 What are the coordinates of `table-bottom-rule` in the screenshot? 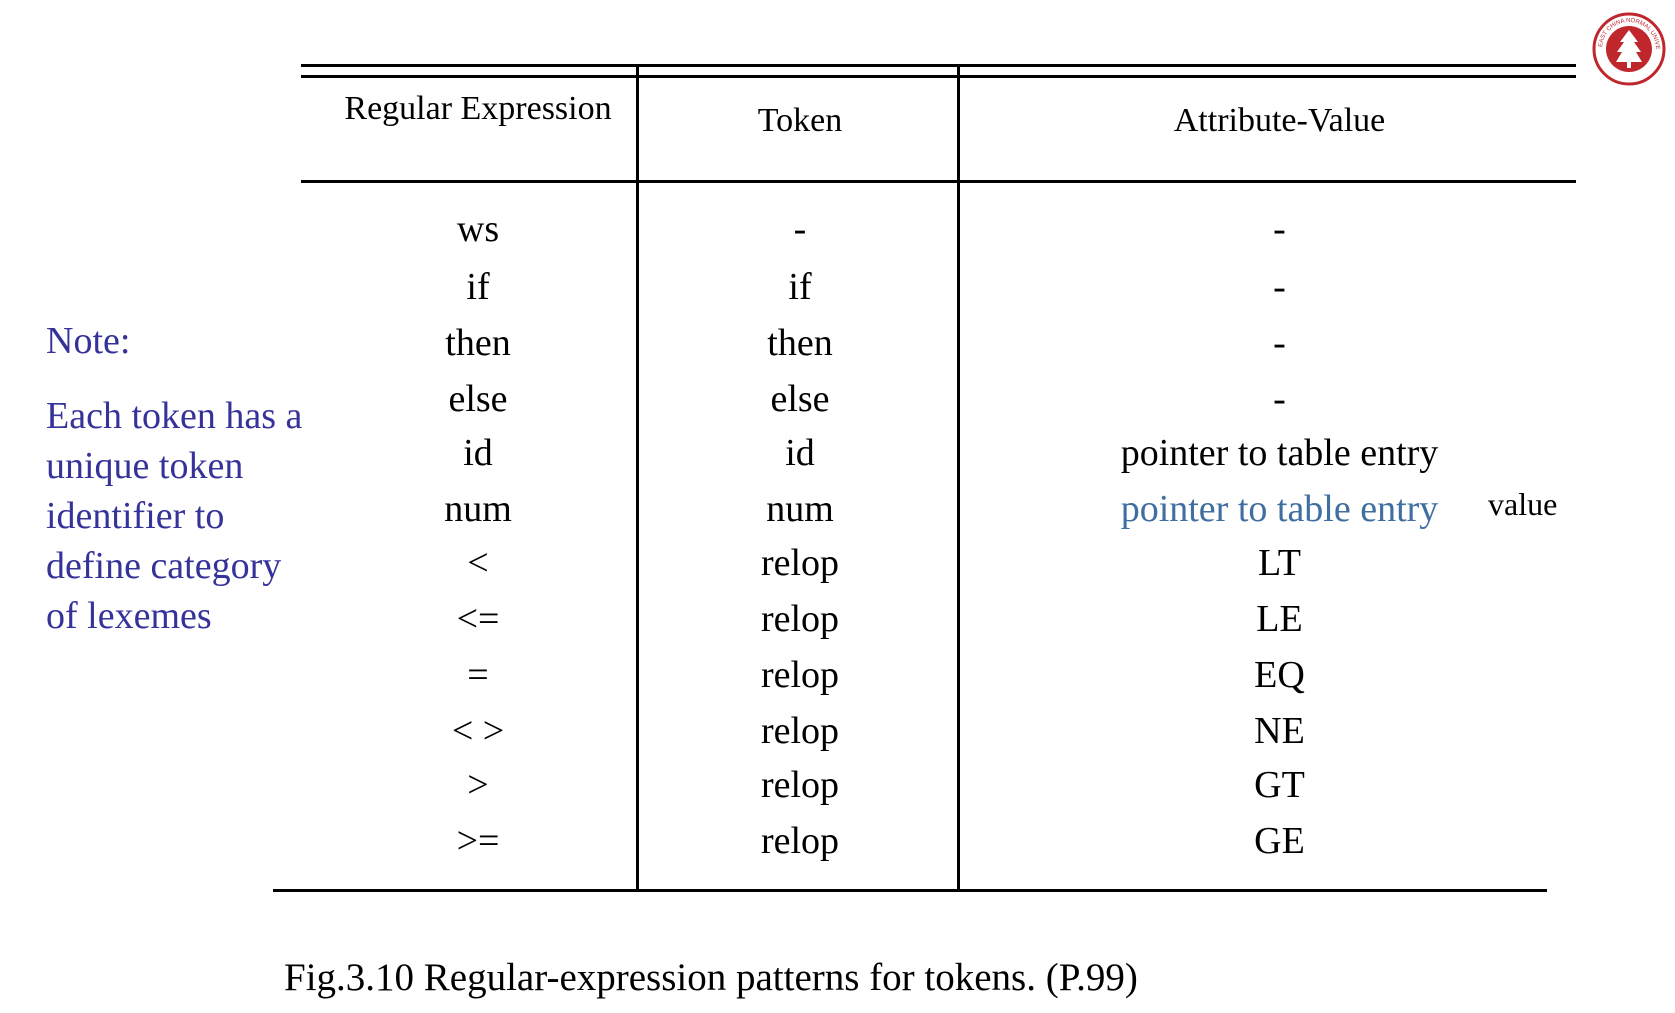 It's located at (910, 890).